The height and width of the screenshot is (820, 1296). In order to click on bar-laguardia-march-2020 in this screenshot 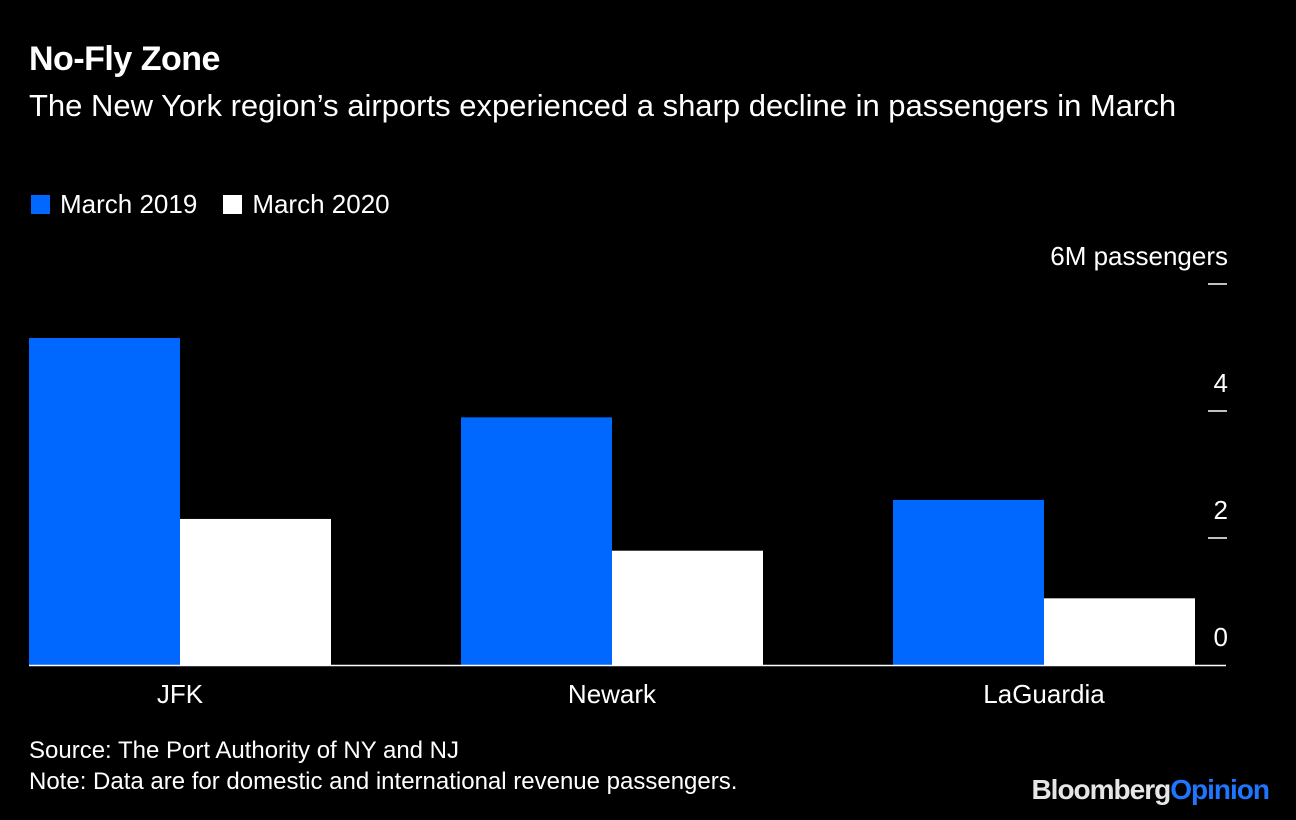, I will do `click(1119, 631)`.